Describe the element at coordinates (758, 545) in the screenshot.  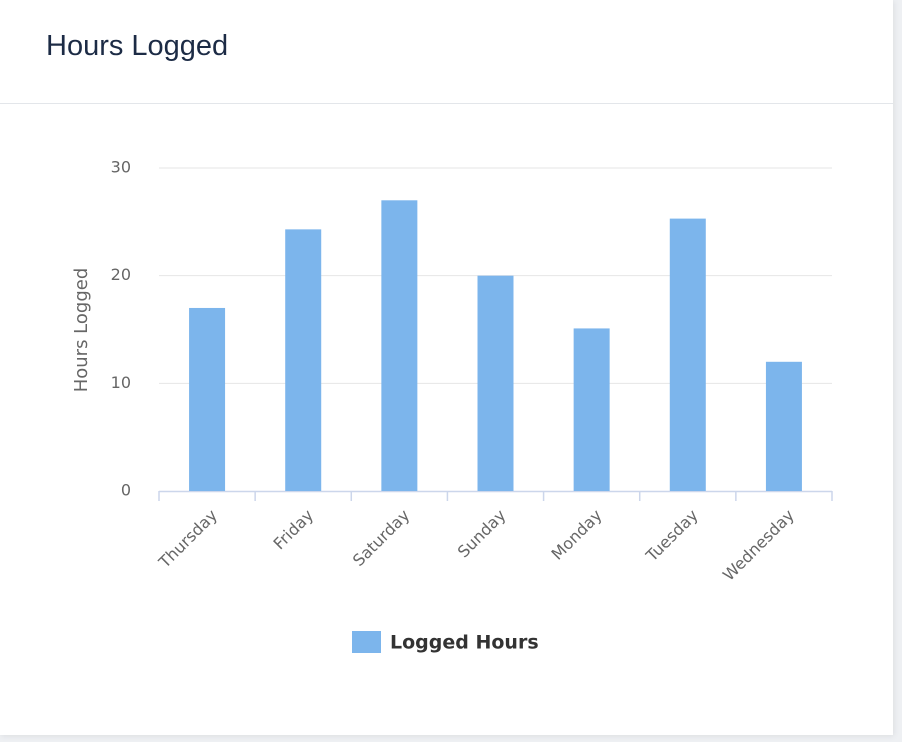
I see `x-tick-label: Wednesday` at that location.